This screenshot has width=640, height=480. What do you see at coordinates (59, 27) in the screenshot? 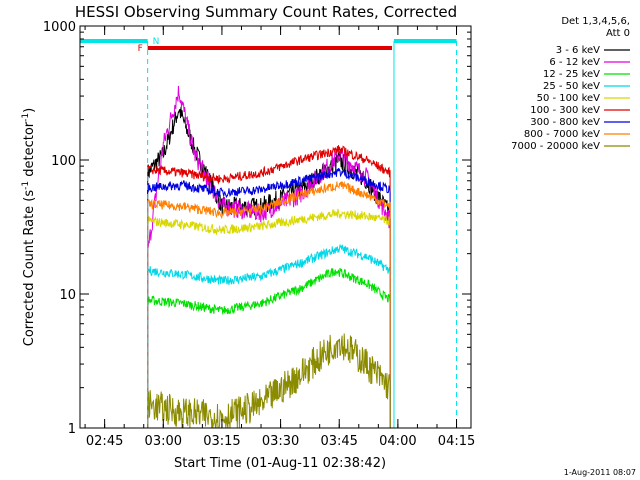
I see `y-tick-label: 1000` at bounding box center [59, 27].